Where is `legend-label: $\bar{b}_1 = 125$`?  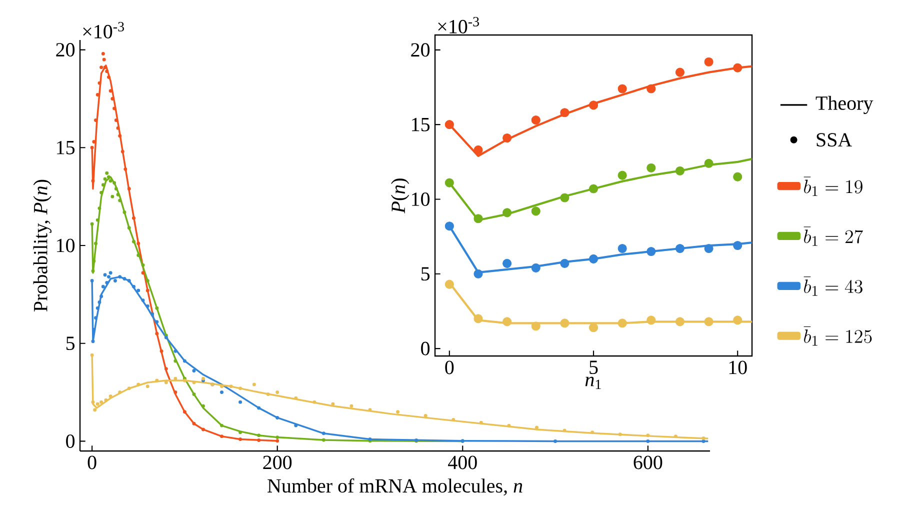
legend-label: $\bar{b}_1 = 125$ is located at coordinates (838, 336).